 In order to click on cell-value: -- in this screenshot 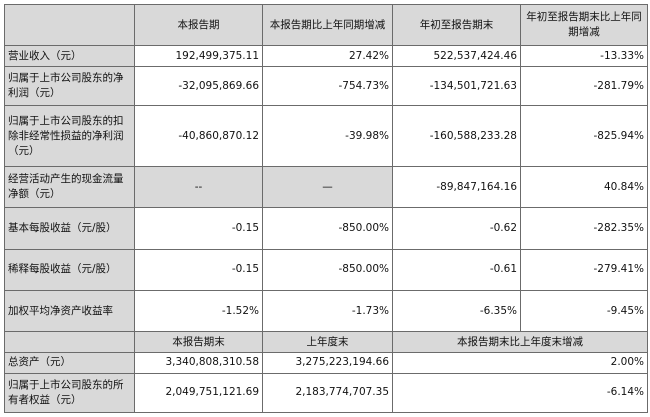, I will do `click(198, 187)`.